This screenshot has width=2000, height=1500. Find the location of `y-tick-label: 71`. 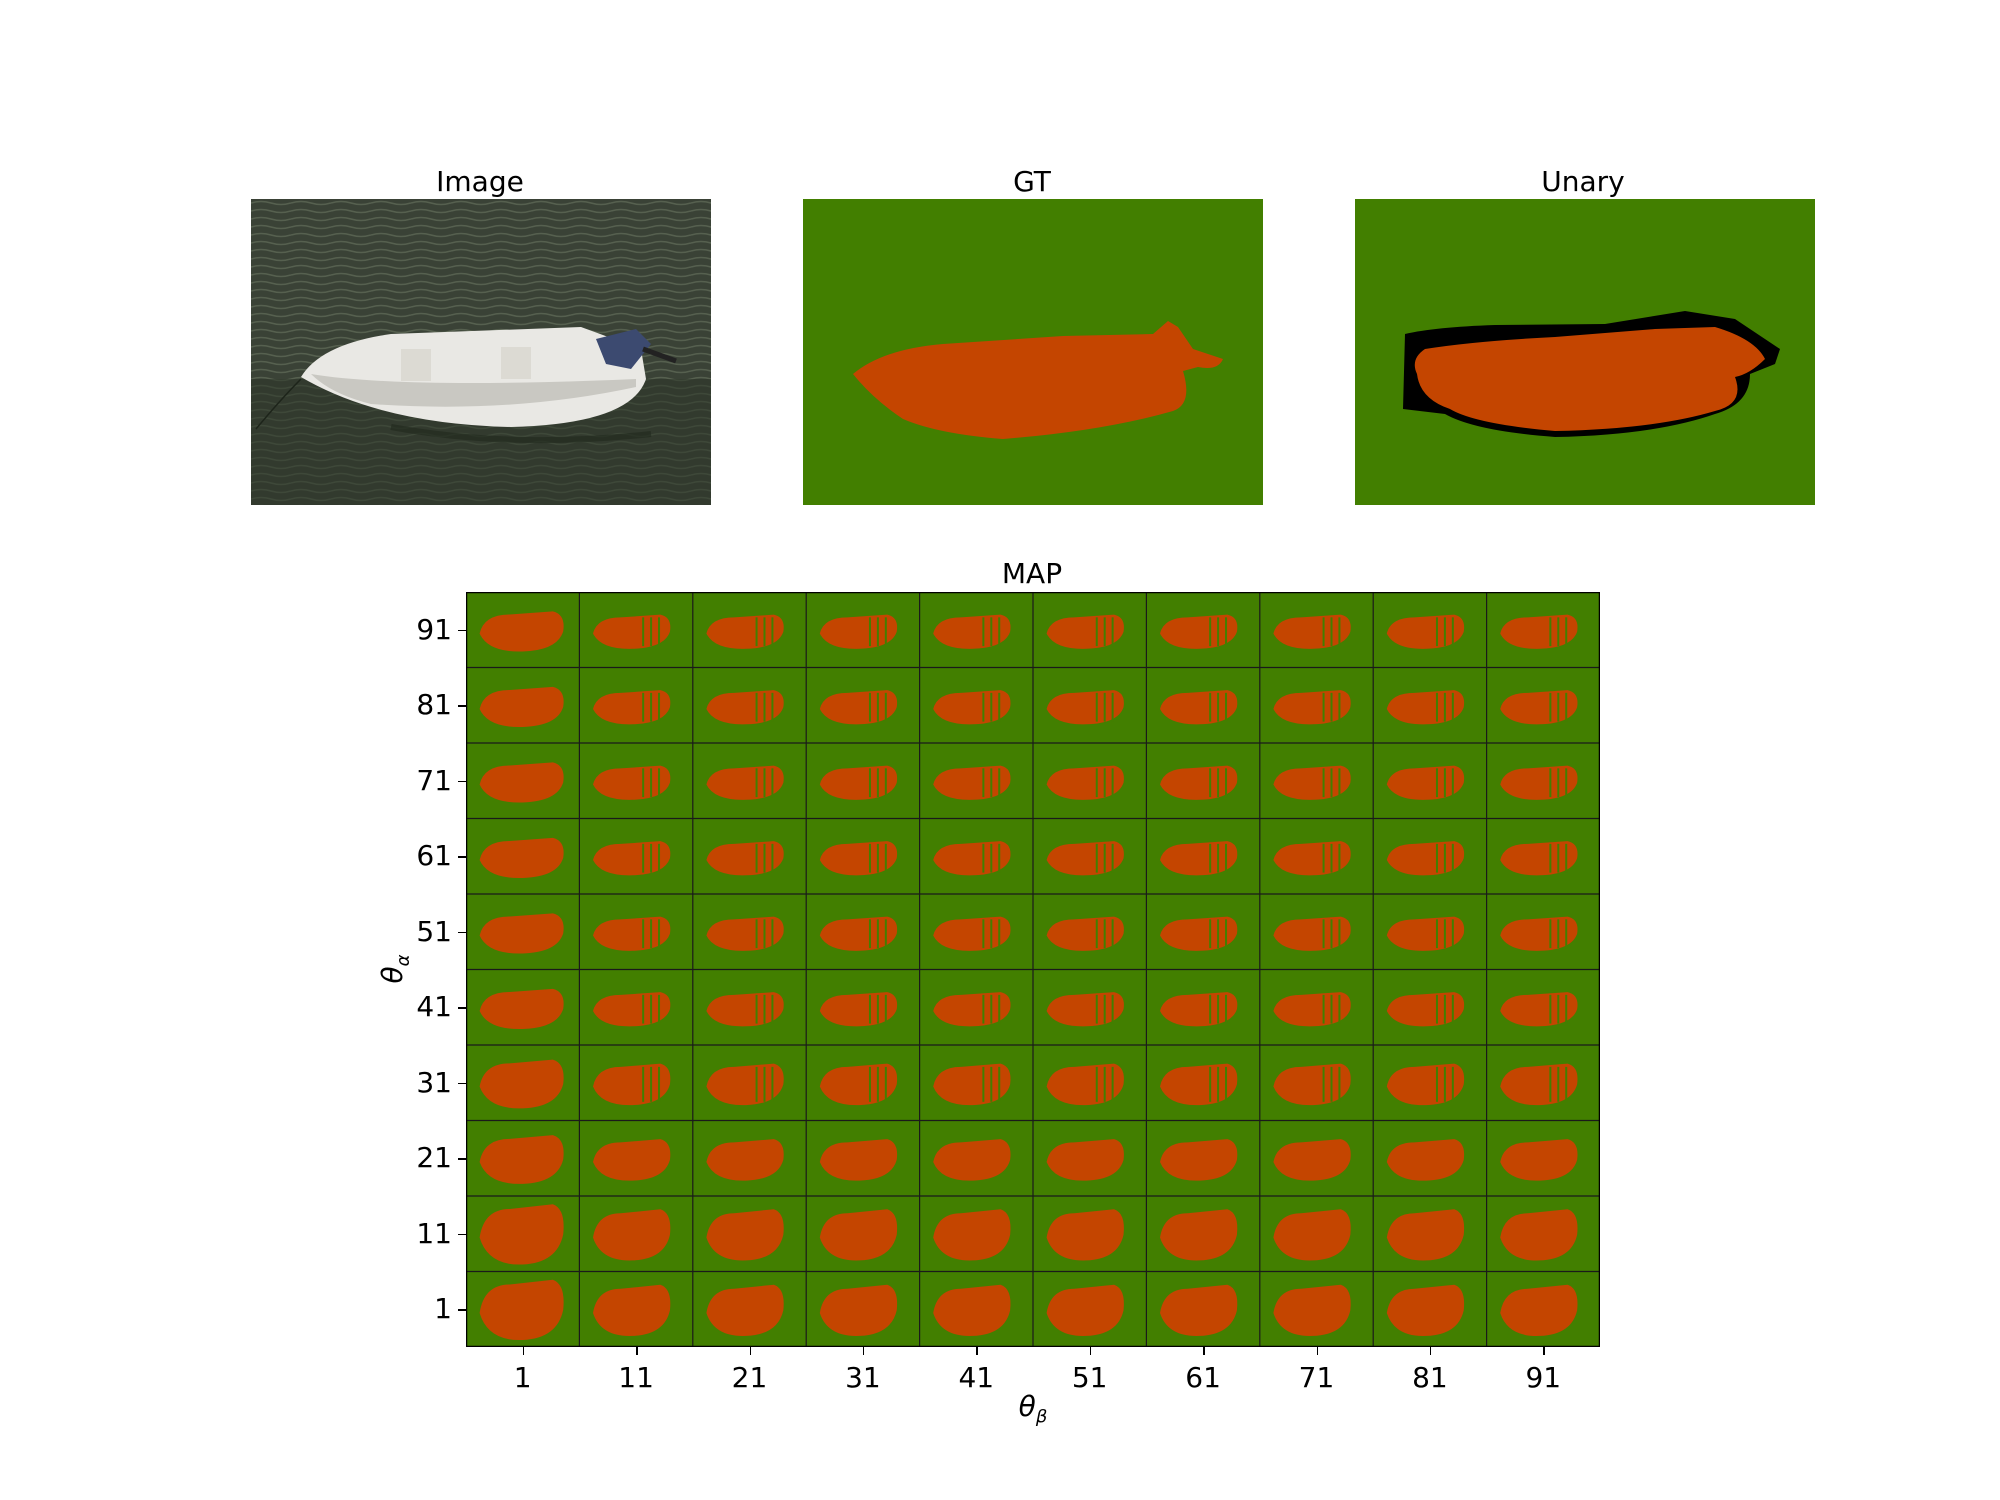

y-tick-label: 71 is located at coordinates (434, 780).